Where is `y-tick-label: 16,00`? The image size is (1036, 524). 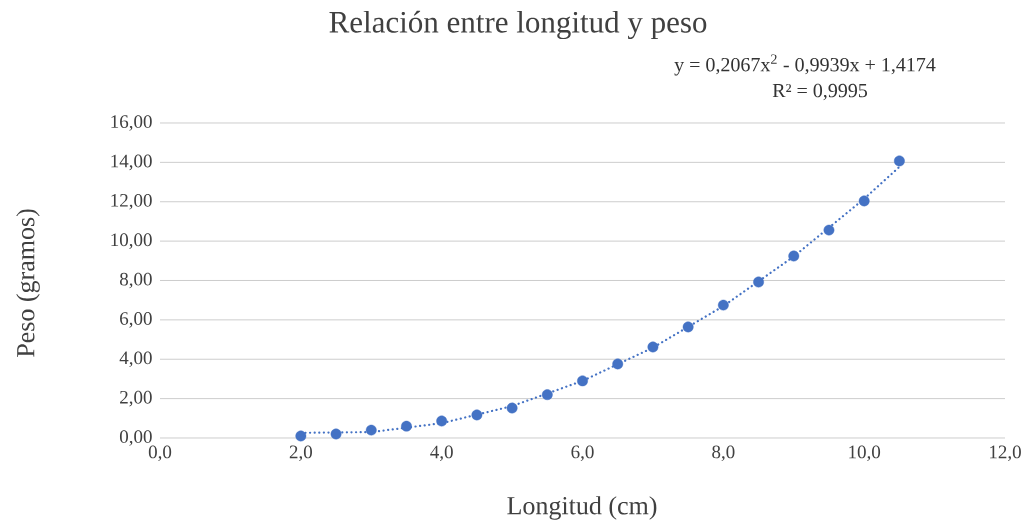
y-tick-label: 16,00 is located at coordinates (131, 123).